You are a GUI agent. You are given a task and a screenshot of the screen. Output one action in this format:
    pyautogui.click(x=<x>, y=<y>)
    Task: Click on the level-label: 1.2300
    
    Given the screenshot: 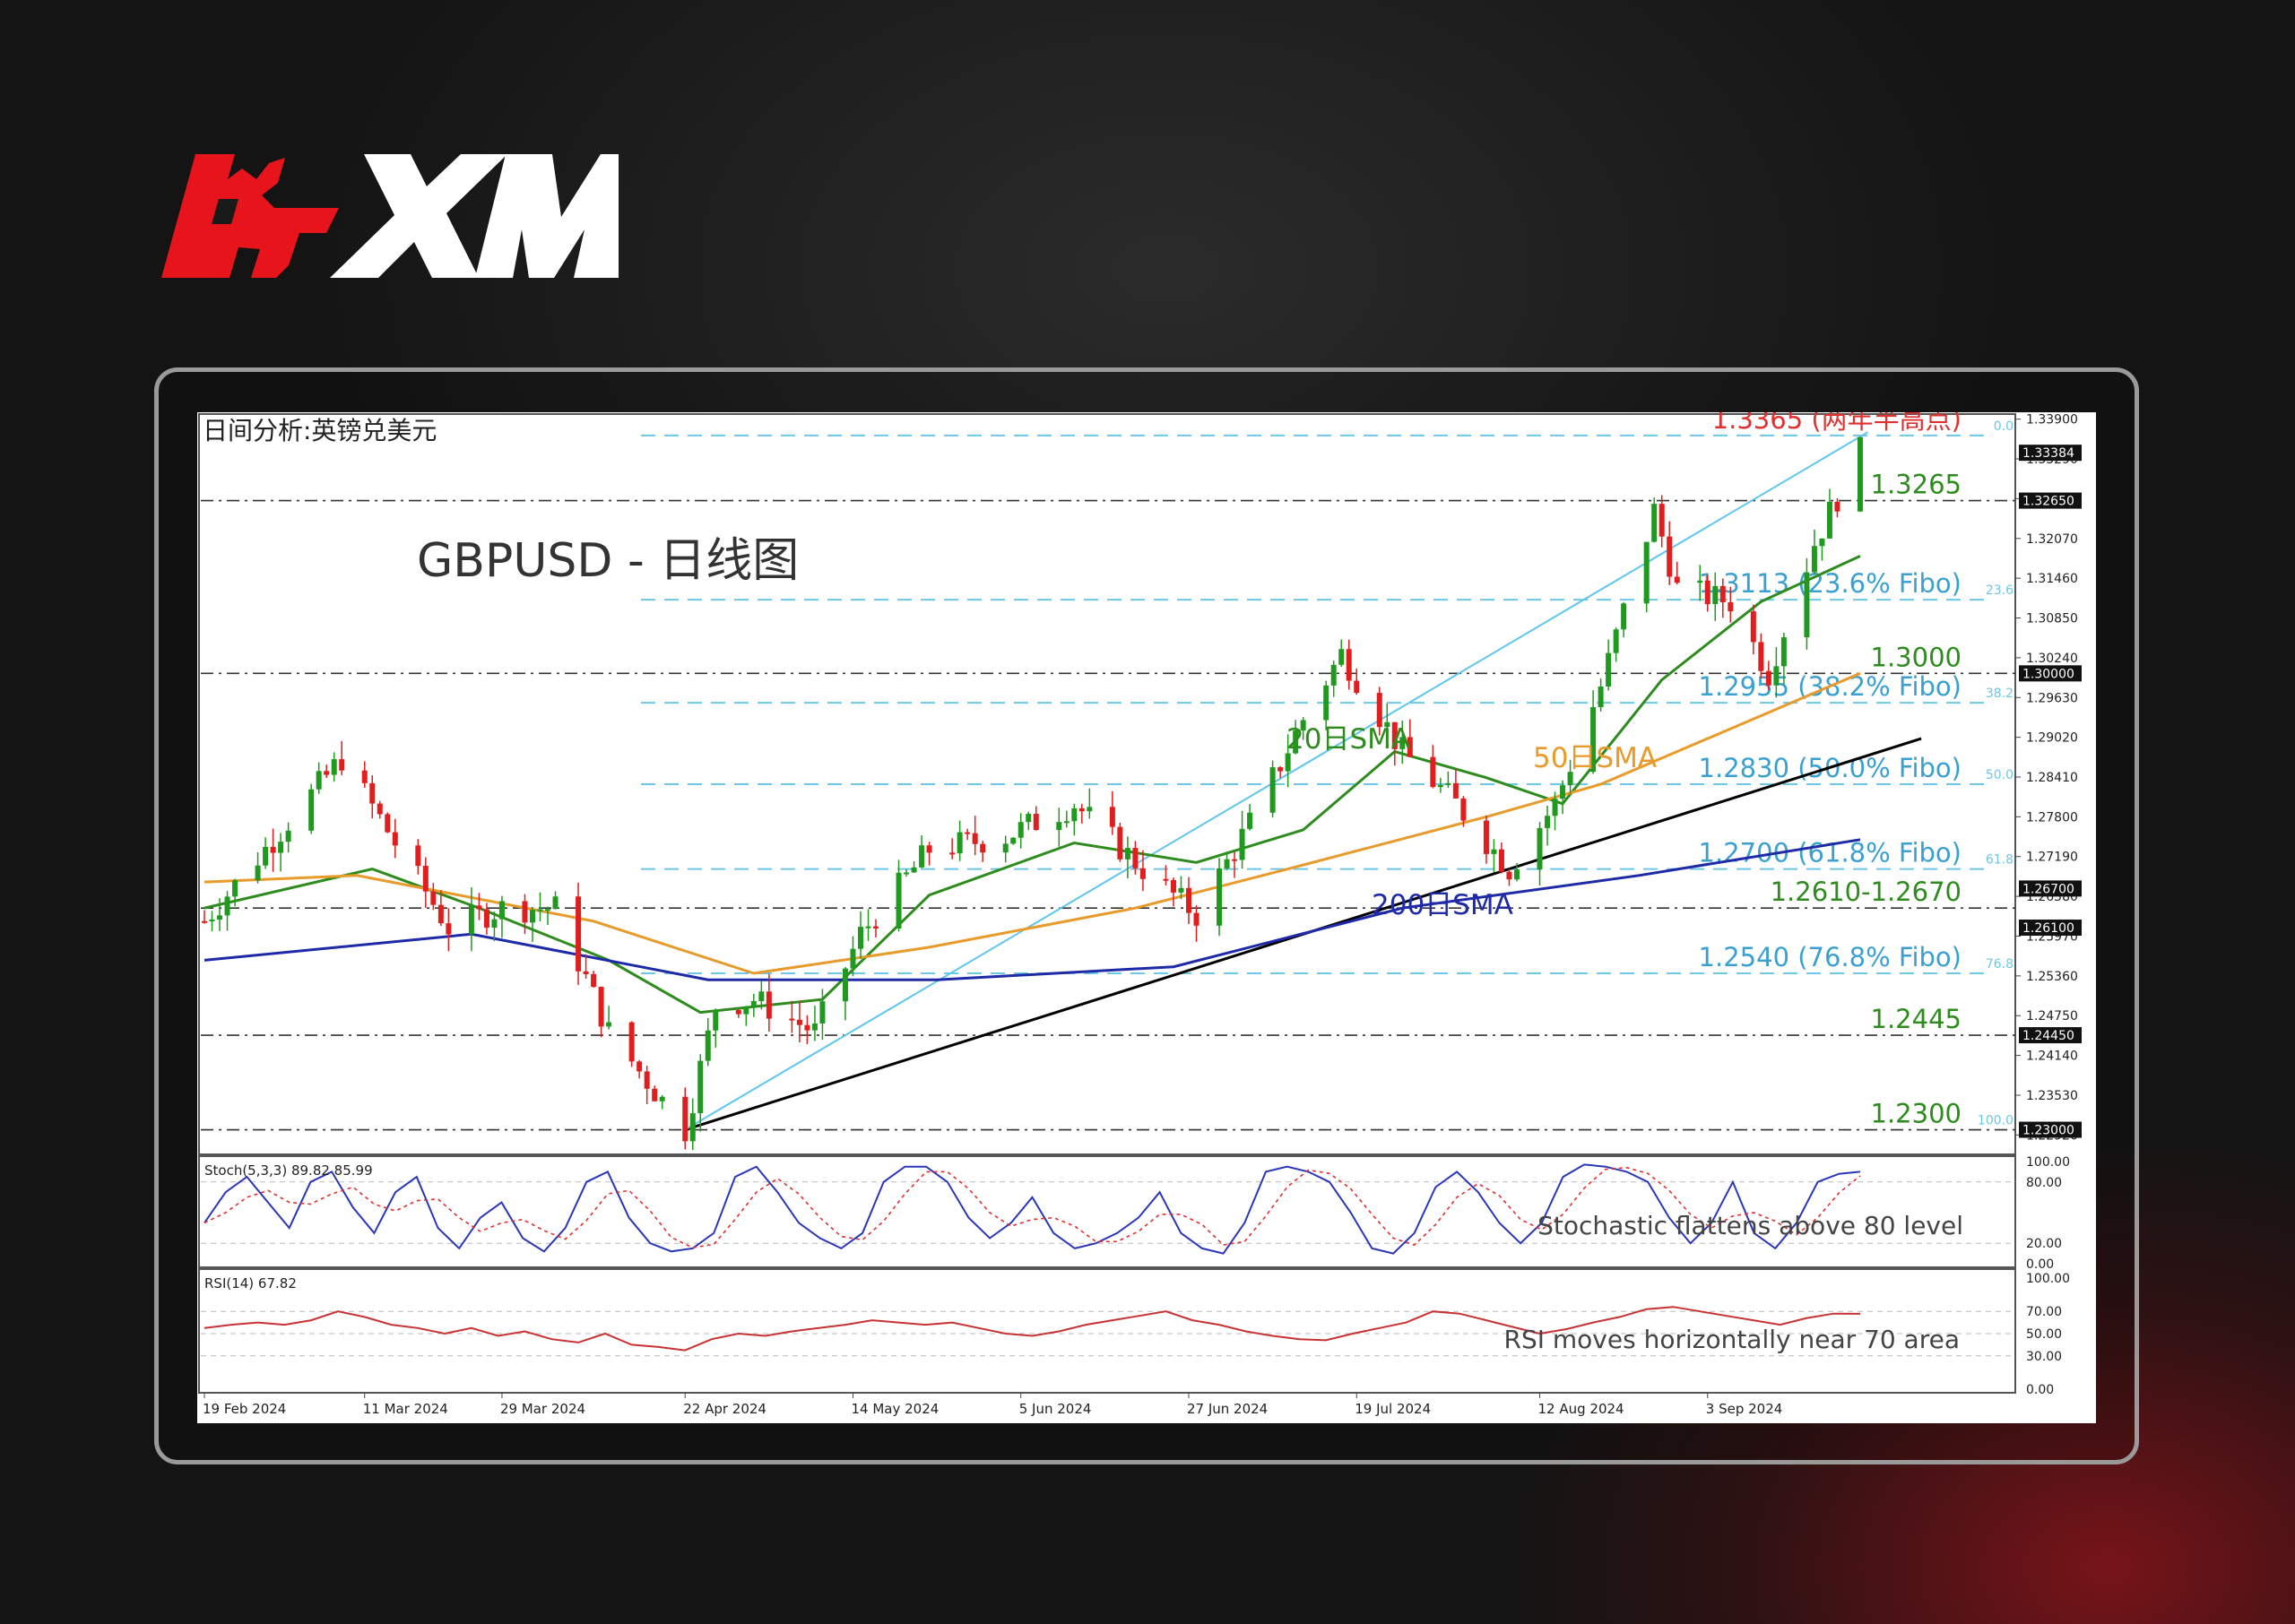 What is the action you would take?
    pyautogui.click(x=1916, y=1114)
    